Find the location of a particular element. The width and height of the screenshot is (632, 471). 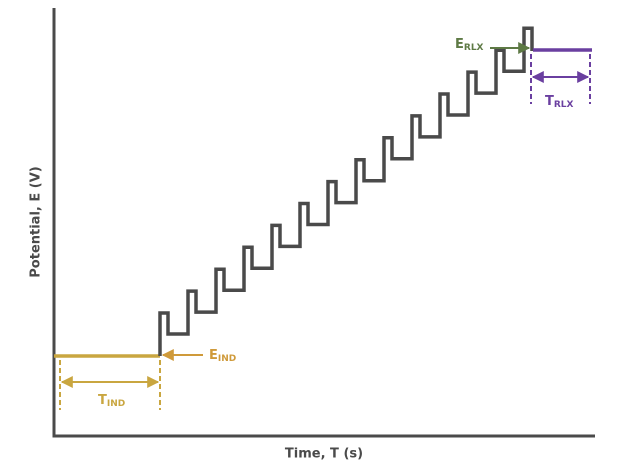

e-ind-label: EIND is located at coordinates (222, 356).